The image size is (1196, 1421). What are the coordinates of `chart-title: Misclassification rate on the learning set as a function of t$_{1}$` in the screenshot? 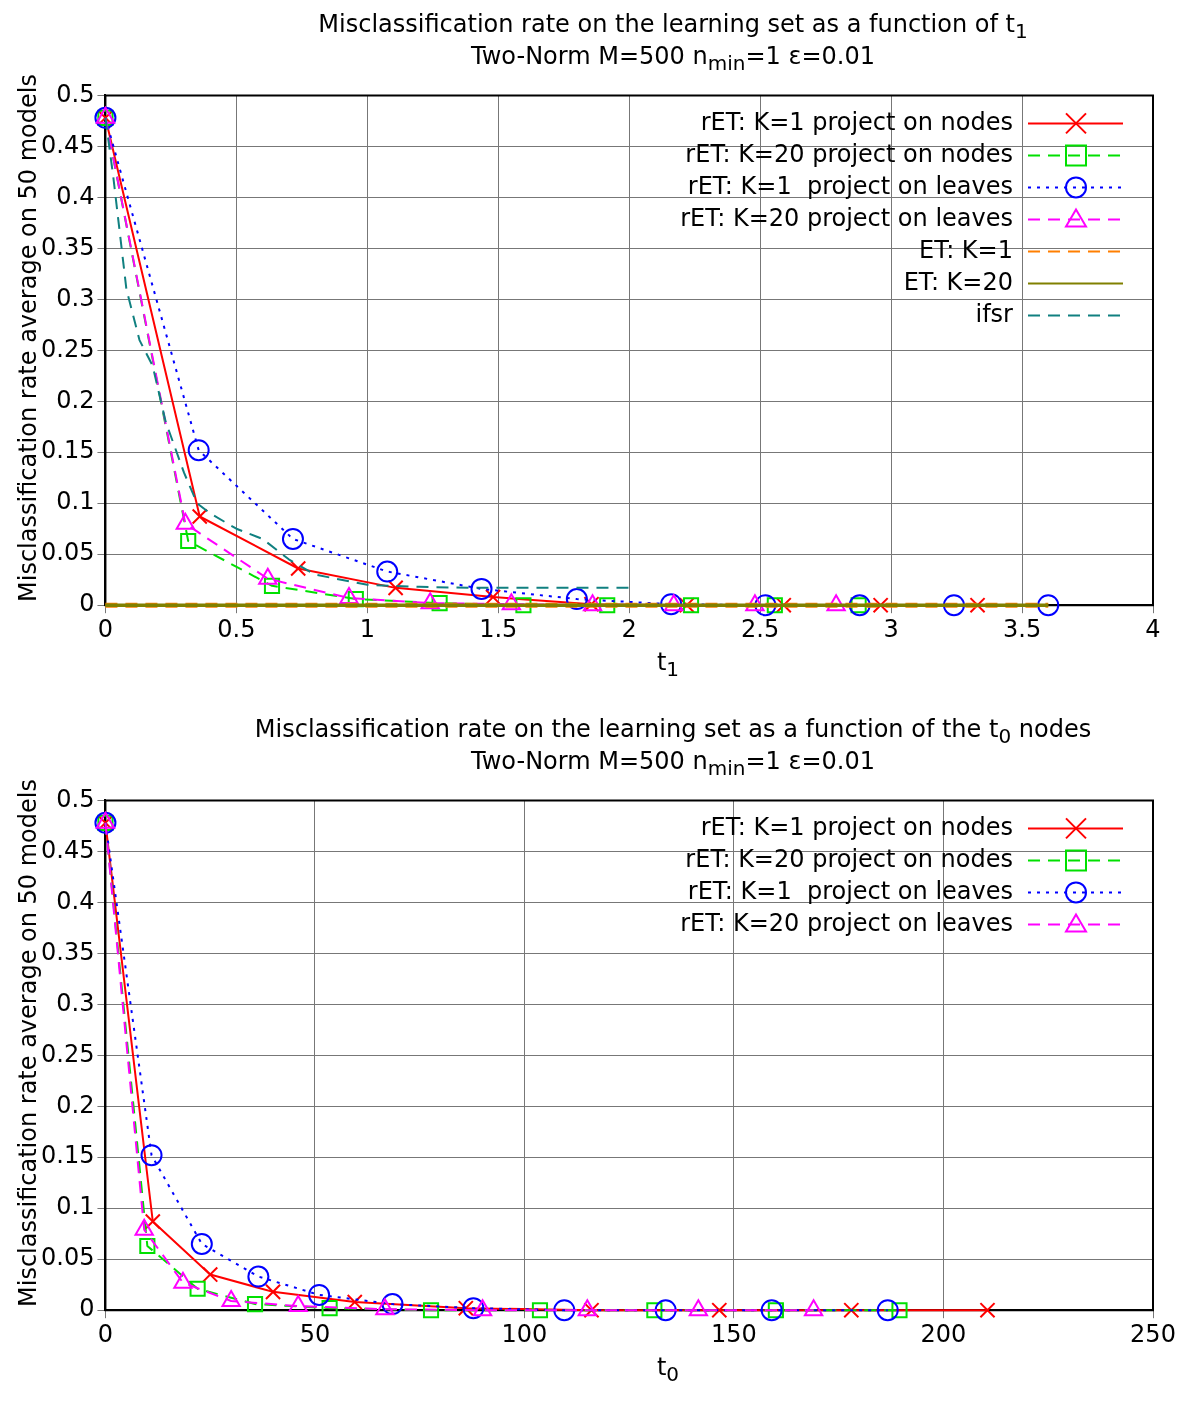 It's located at (673, 26).